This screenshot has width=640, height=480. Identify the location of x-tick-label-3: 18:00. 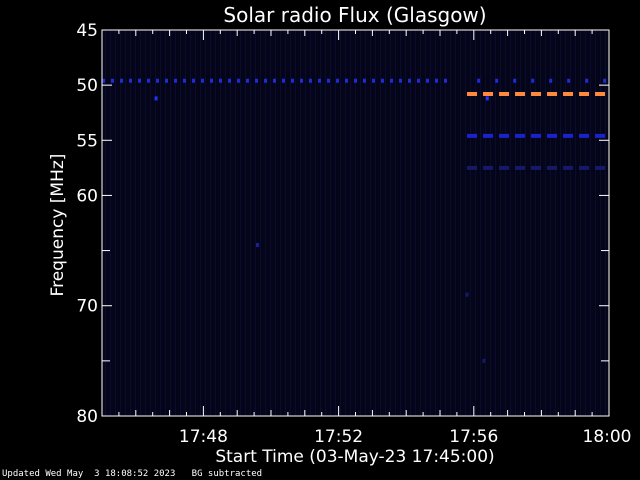
(607, 437).